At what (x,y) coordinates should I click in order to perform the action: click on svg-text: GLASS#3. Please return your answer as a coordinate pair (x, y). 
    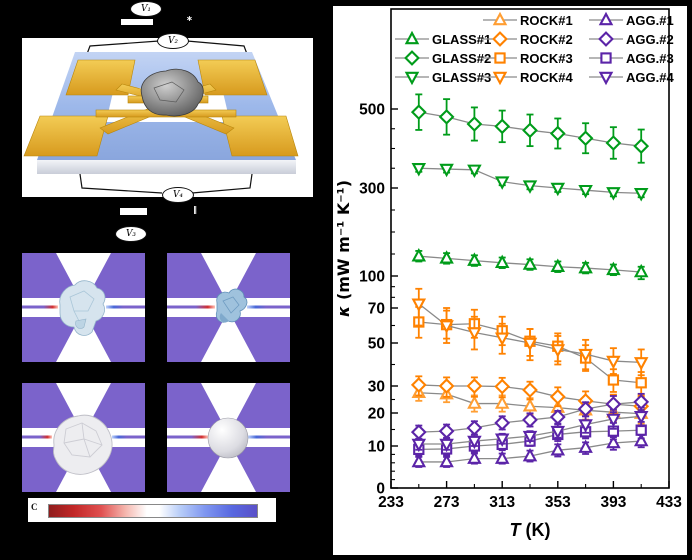
    Looking at the image, I should click on (461, 77).